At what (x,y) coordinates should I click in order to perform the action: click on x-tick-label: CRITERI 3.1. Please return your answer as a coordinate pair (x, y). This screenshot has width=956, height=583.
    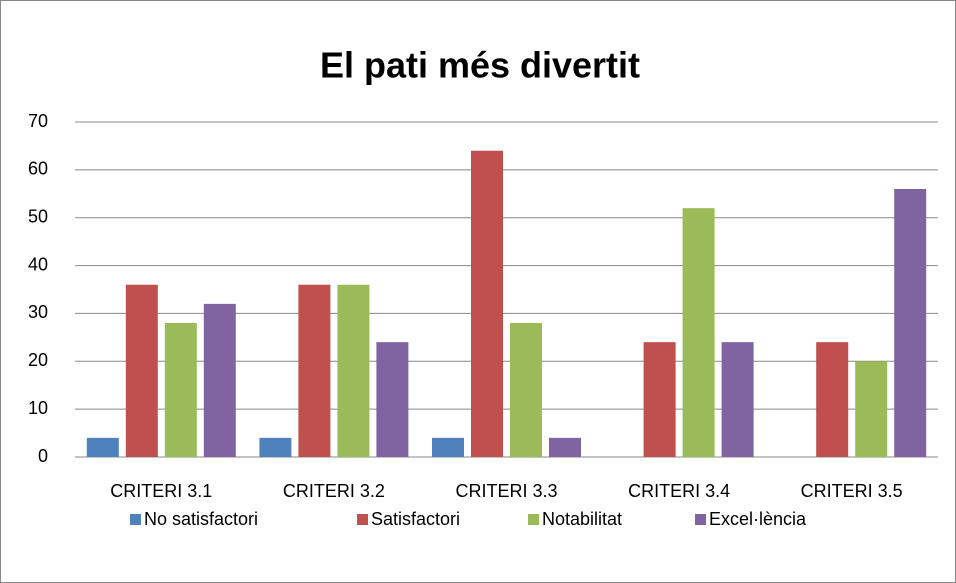
    Looking at the image, I should click on (161, 491).